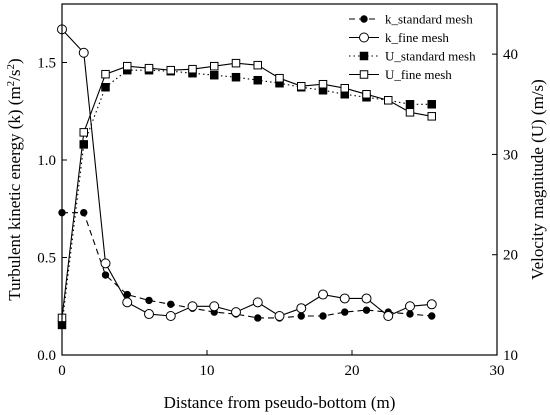 This screenshot has width=550, height=415. What do you see at coordinates (418, 74) in the screenshot?
I see `legend-label: U_fine mesh` at bounding box center [418, 74].